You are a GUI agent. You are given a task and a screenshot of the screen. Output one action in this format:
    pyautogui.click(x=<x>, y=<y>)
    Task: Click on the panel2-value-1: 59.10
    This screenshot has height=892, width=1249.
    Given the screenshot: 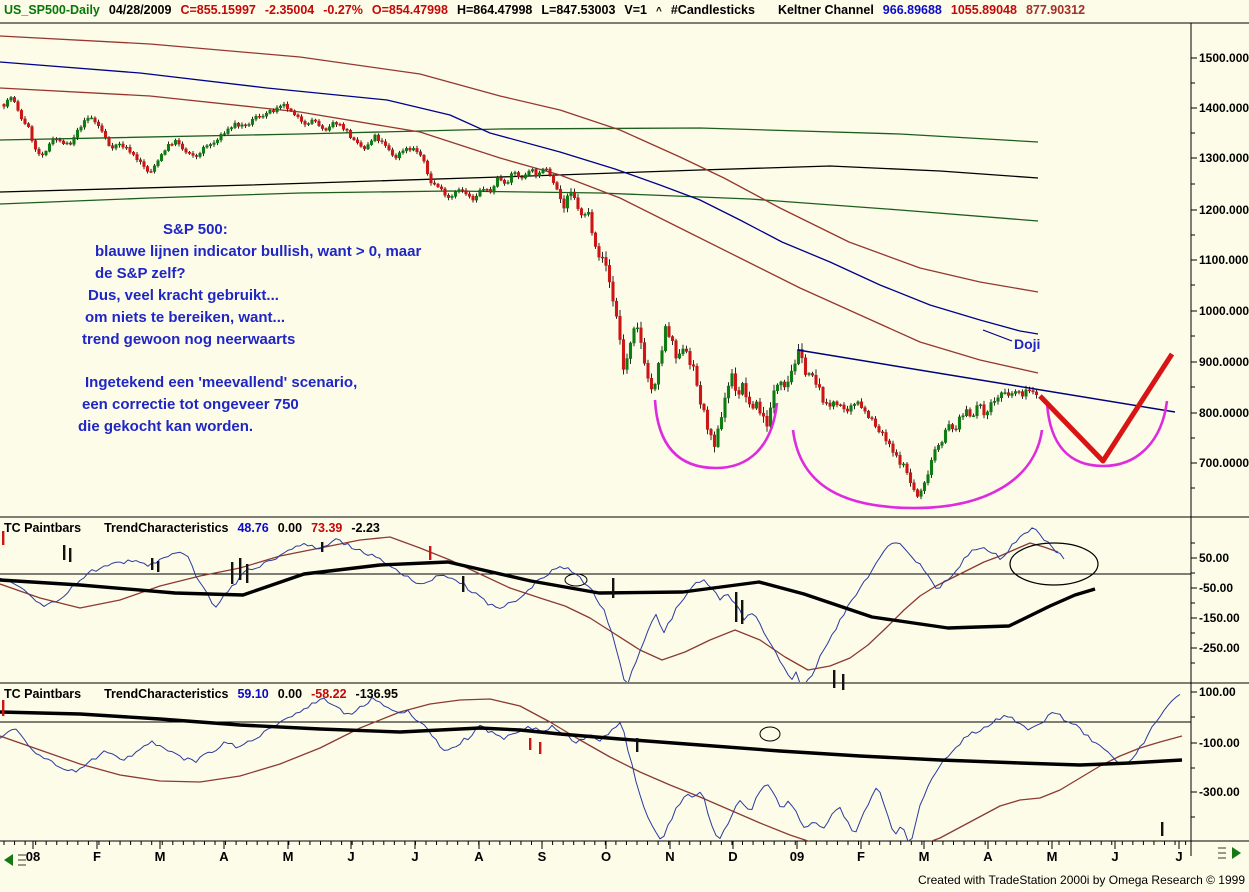 What is the action you would take?
    pyautogui.click(x=253, y=694)
    